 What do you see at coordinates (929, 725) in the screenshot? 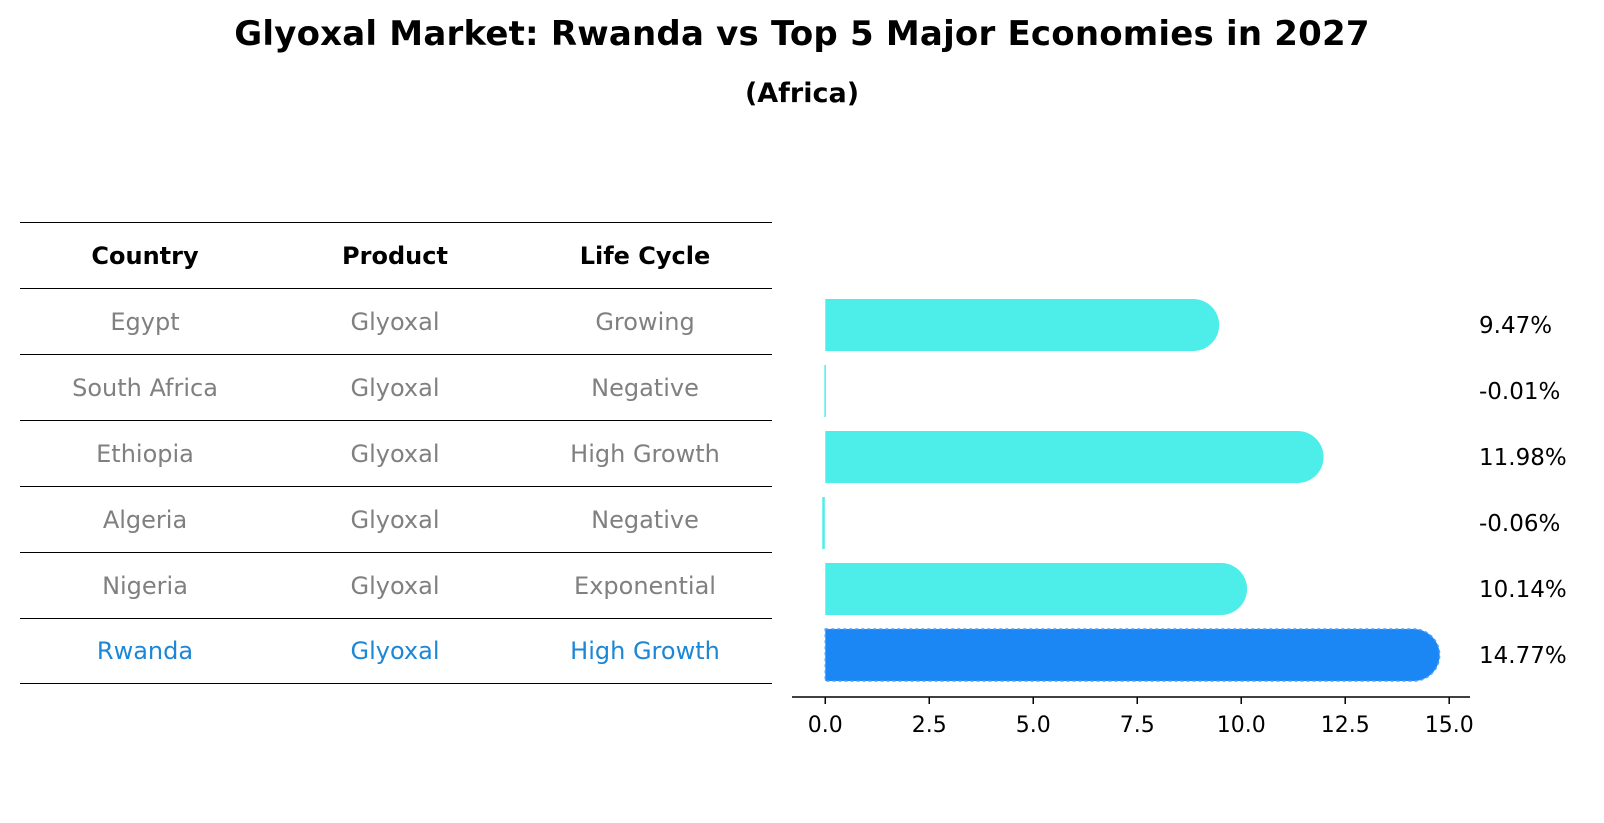
I see `x-tick-label: 2.5` at bounding box center [929, 725].